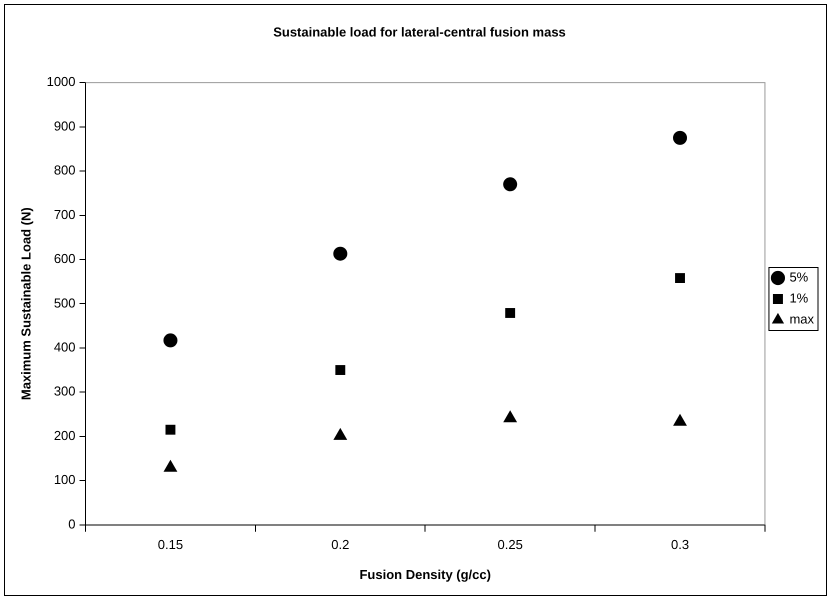 The image size is (833, 602). I want to click on x-tick-label: 0.25, so click(510, 544).